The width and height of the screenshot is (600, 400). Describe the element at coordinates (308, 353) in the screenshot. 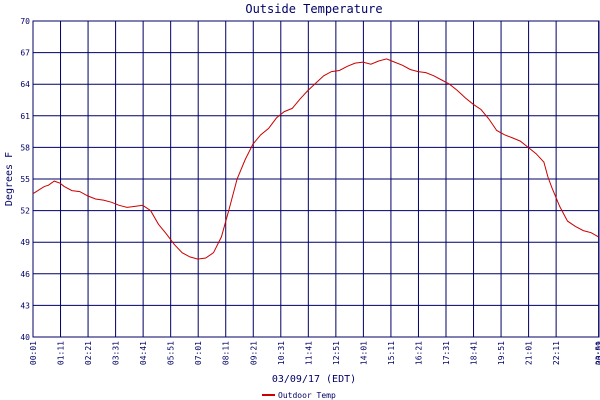

I see `x-tick-label: 11:41` at that location.